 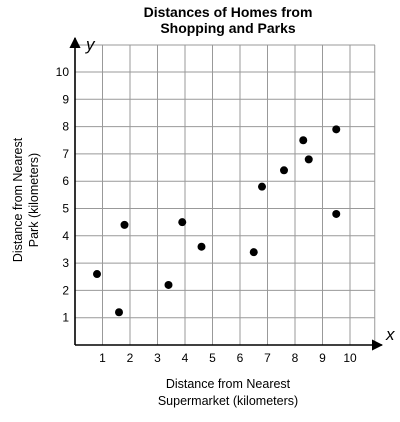 What do you see at coordinates (65, 127) in the screenshot?
I see `y-tick-label: 8` at bounding box center [65, 127].